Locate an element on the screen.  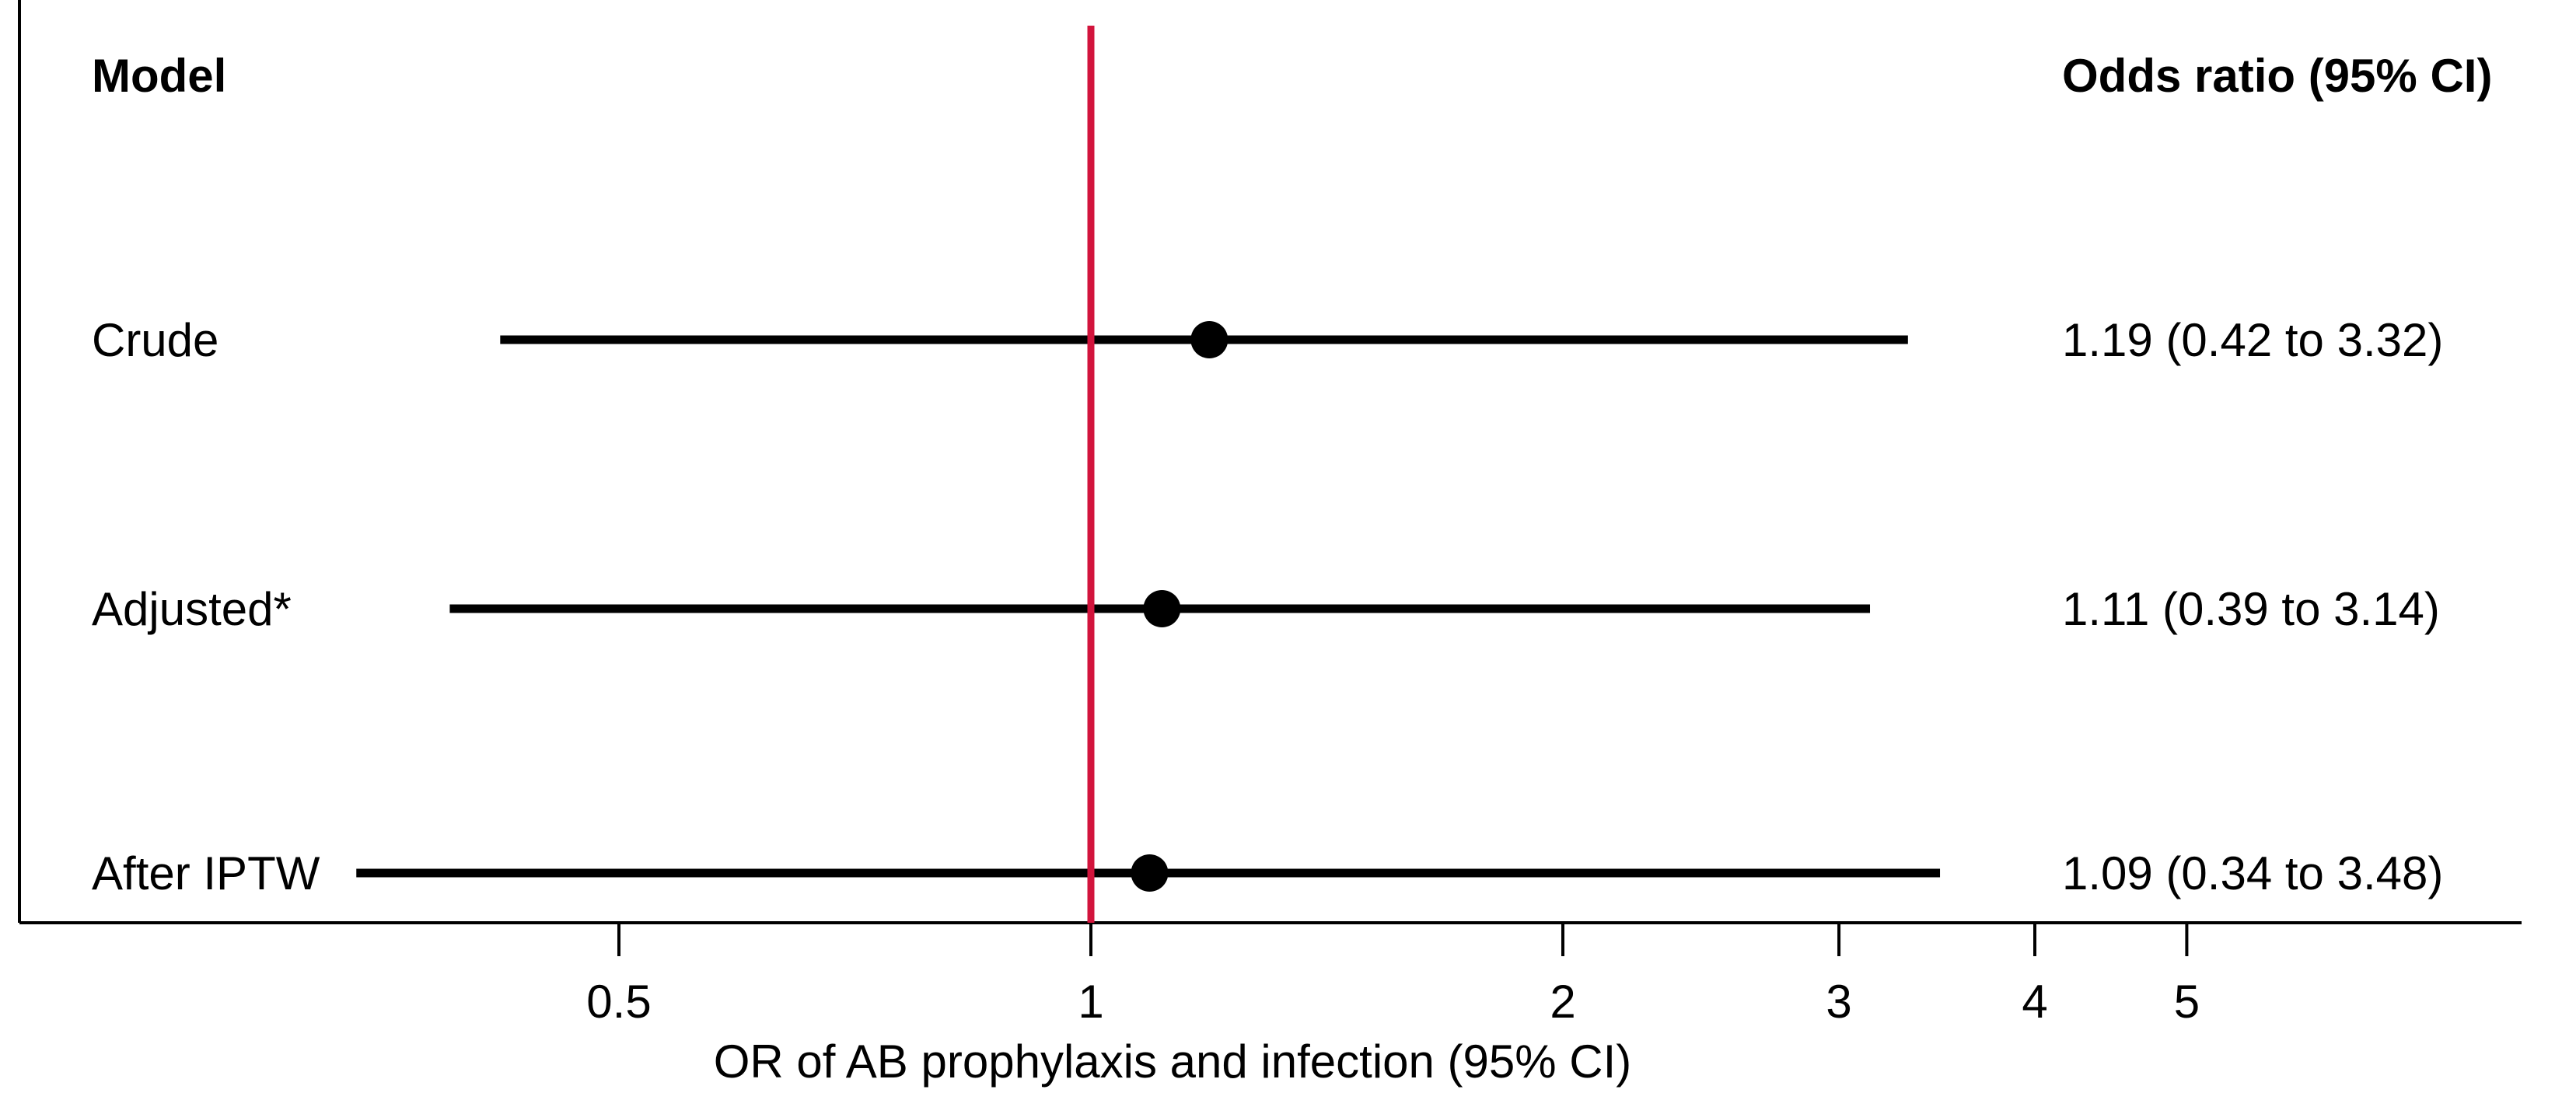
row-label: After IPTW is located at coordinates (206, 873).